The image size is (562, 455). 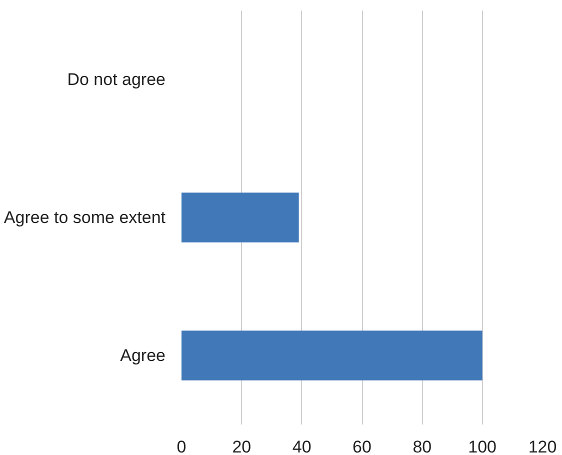 I want to click on x-tick-label: 80, so click(x=422, y=446).